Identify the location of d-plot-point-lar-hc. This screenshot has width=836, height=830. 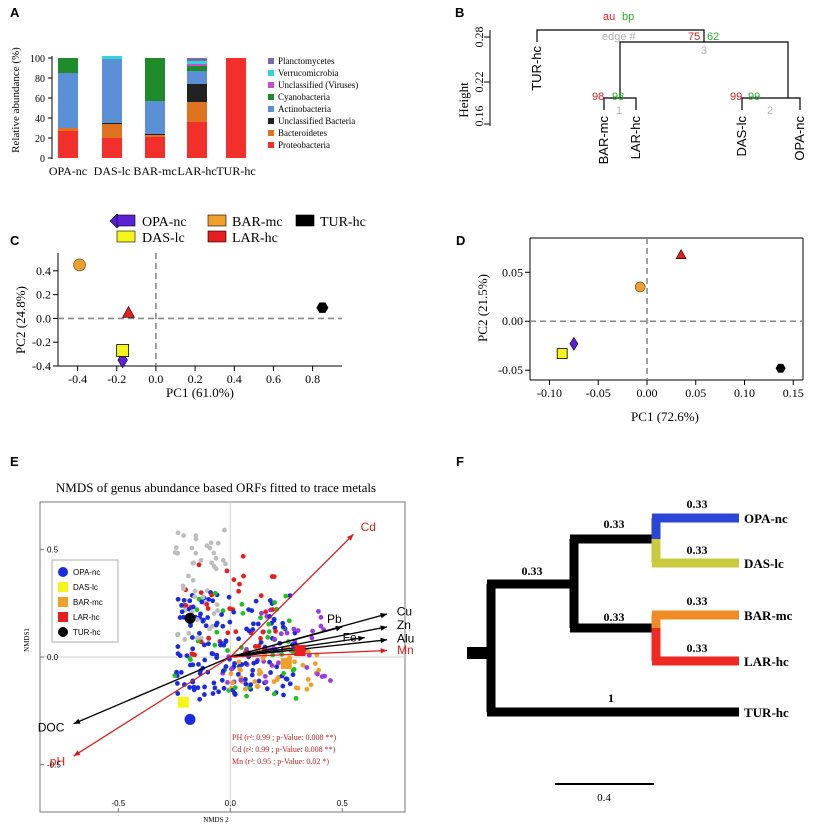
(681, 254).